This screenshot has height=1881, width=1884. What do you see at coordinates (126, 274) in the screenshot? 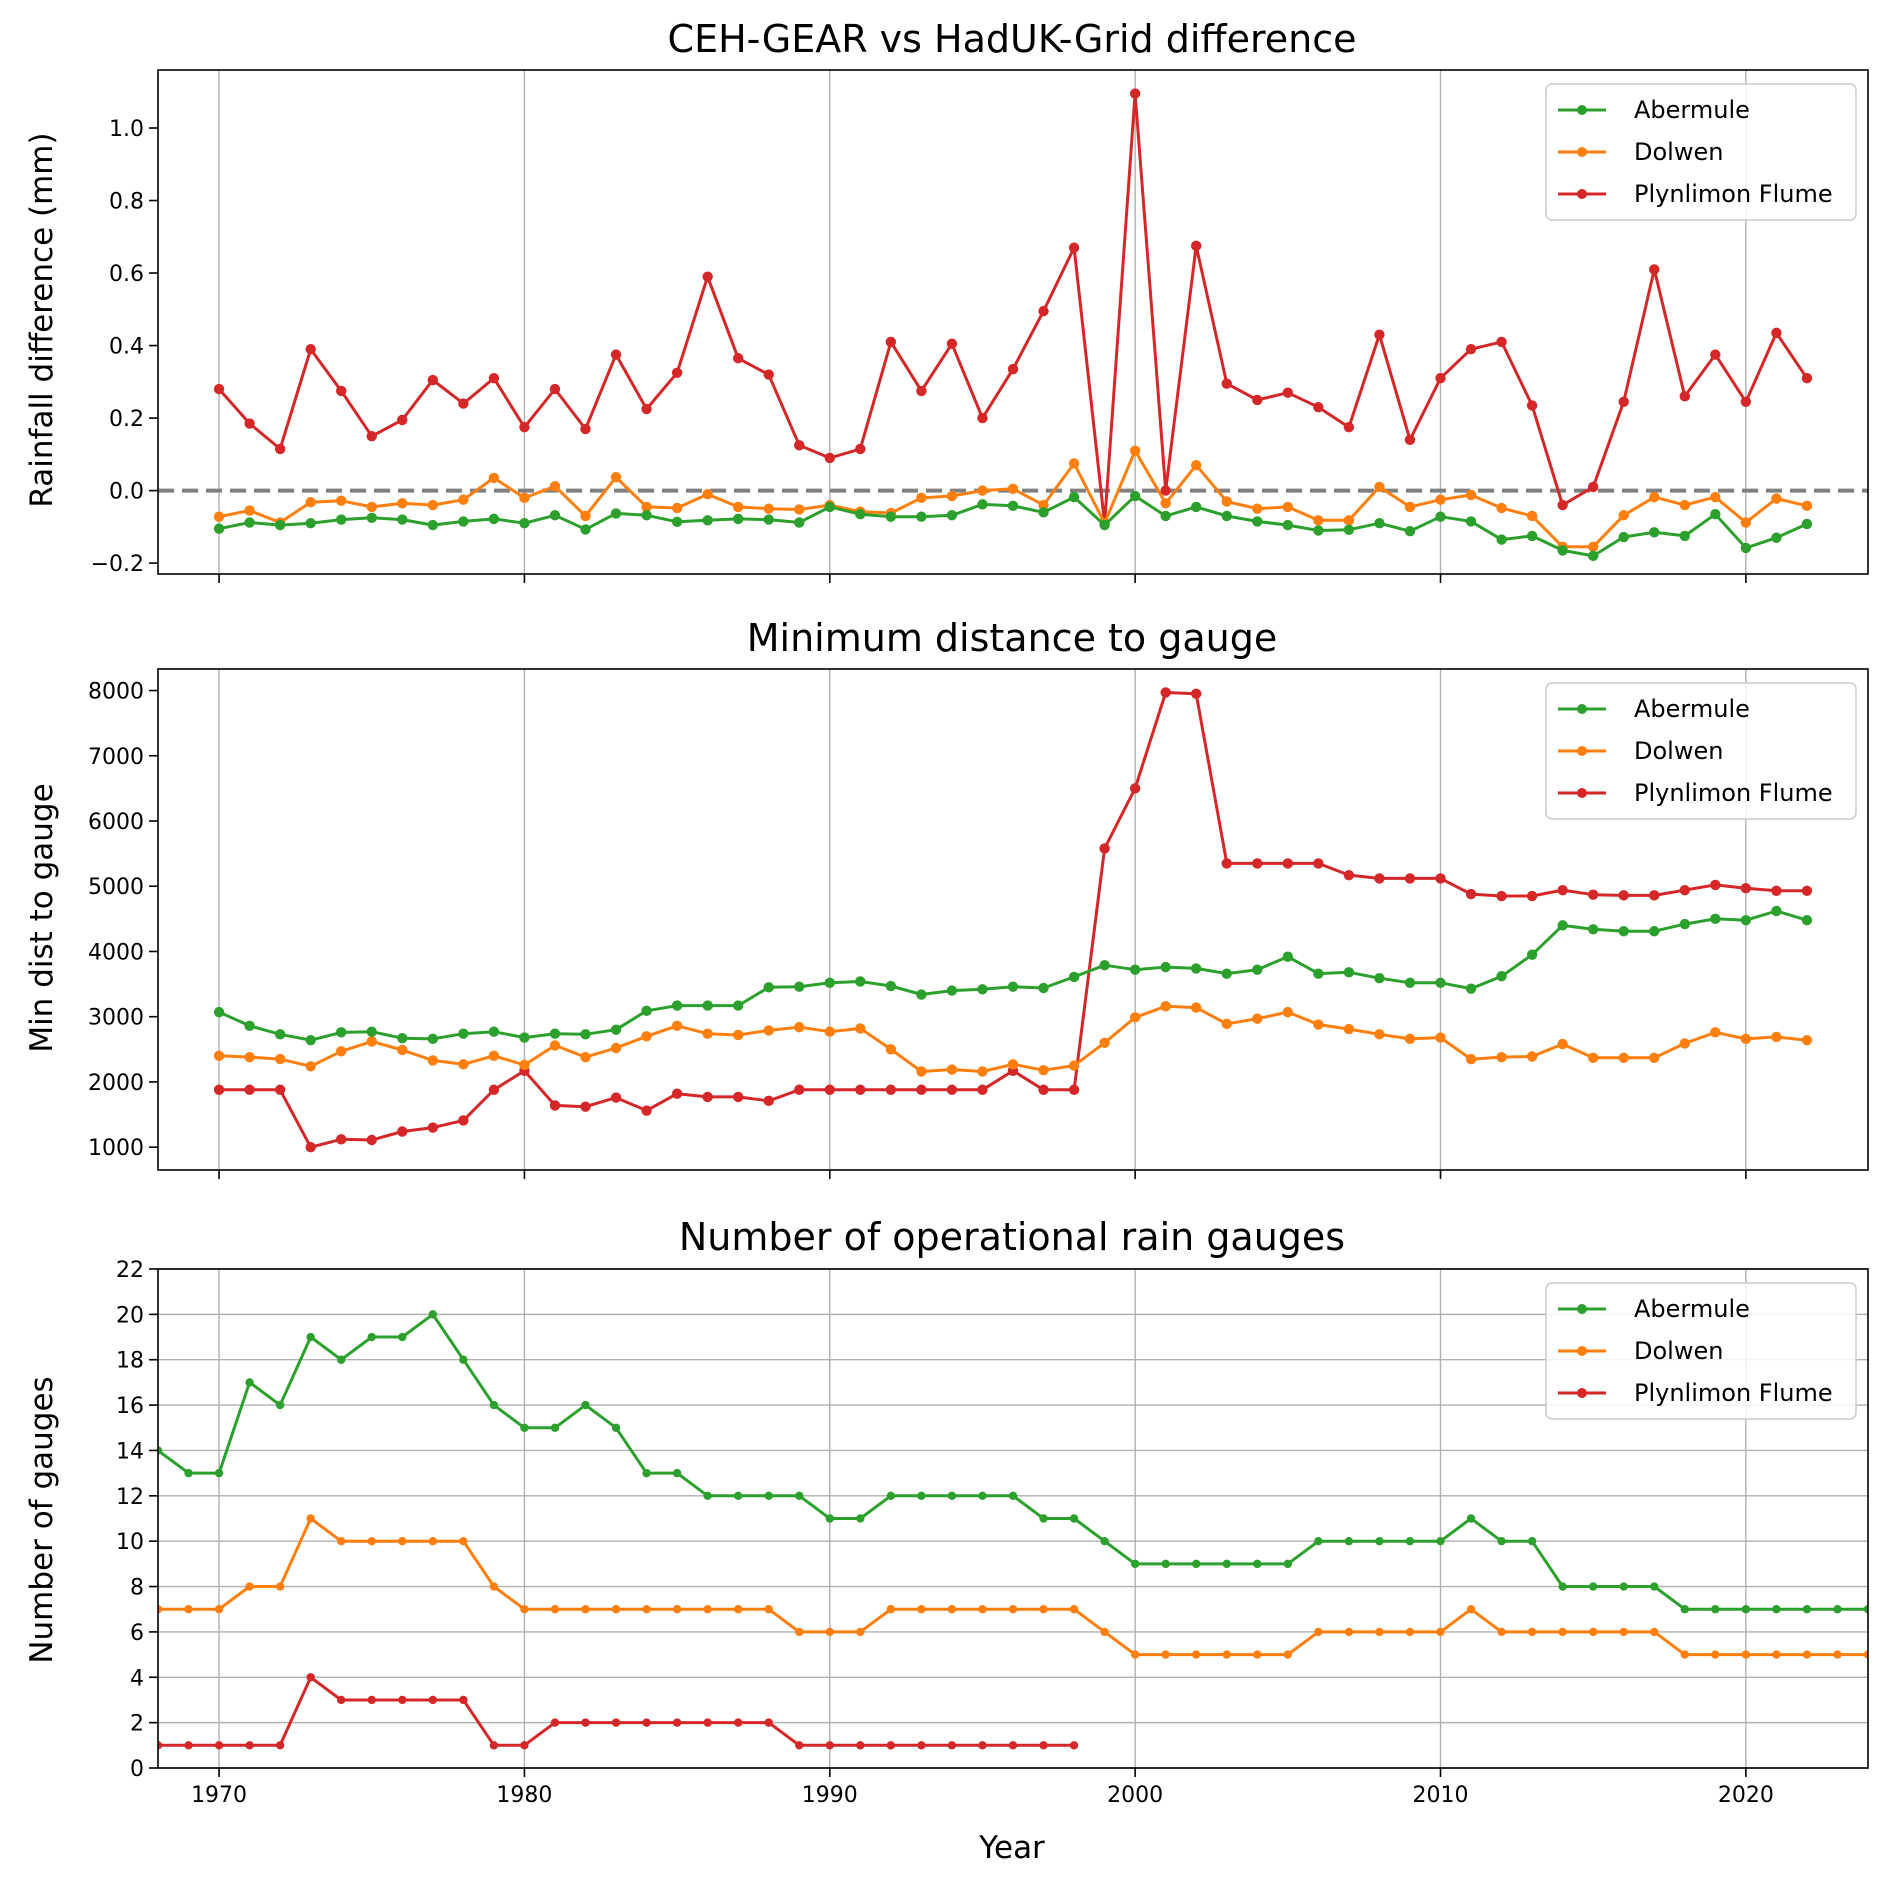
I see `panel-rainfall-difference-ytick-label: 0.6` at bounding box center [126, 274].